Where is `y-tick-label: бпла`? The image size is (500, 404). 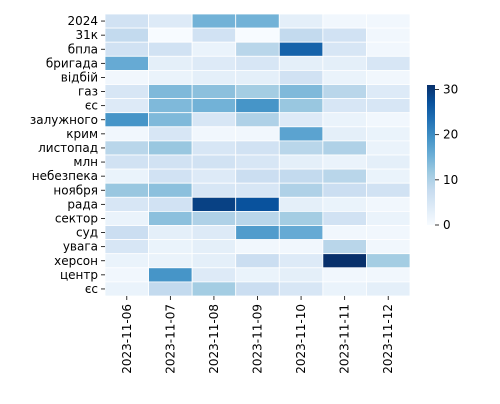 y-tick-label: бпла is located at coordinates (83, 49).